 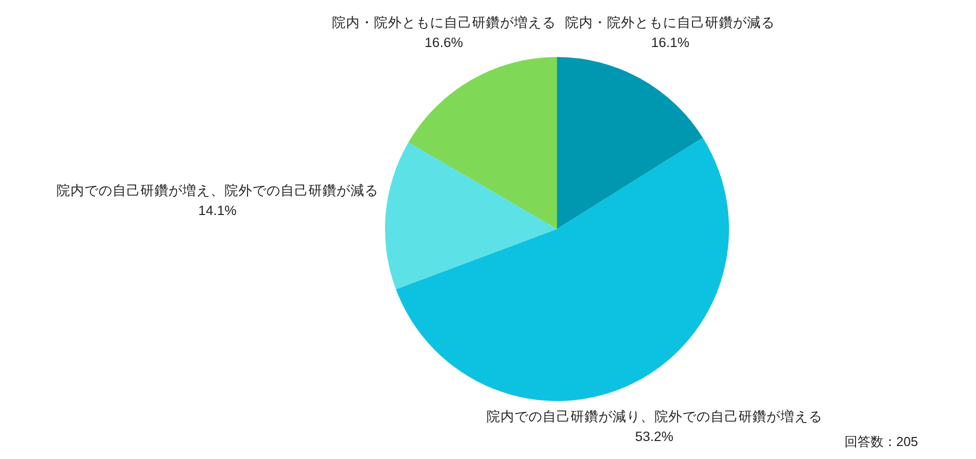 I want to click on annotation: 回答数：205, so click(x=881, y=441).